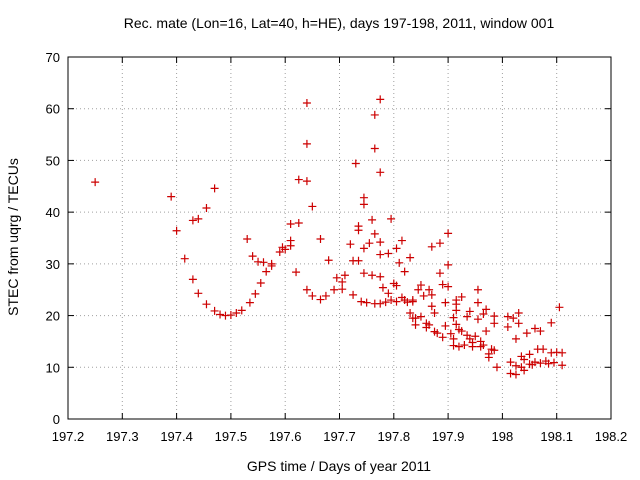 The width and height of the screenshot is (640, 480). What do you see at coordinates (53, 212) in the screenshot?
I see `y-tick-label: 40` at bounding box center [53, 212].